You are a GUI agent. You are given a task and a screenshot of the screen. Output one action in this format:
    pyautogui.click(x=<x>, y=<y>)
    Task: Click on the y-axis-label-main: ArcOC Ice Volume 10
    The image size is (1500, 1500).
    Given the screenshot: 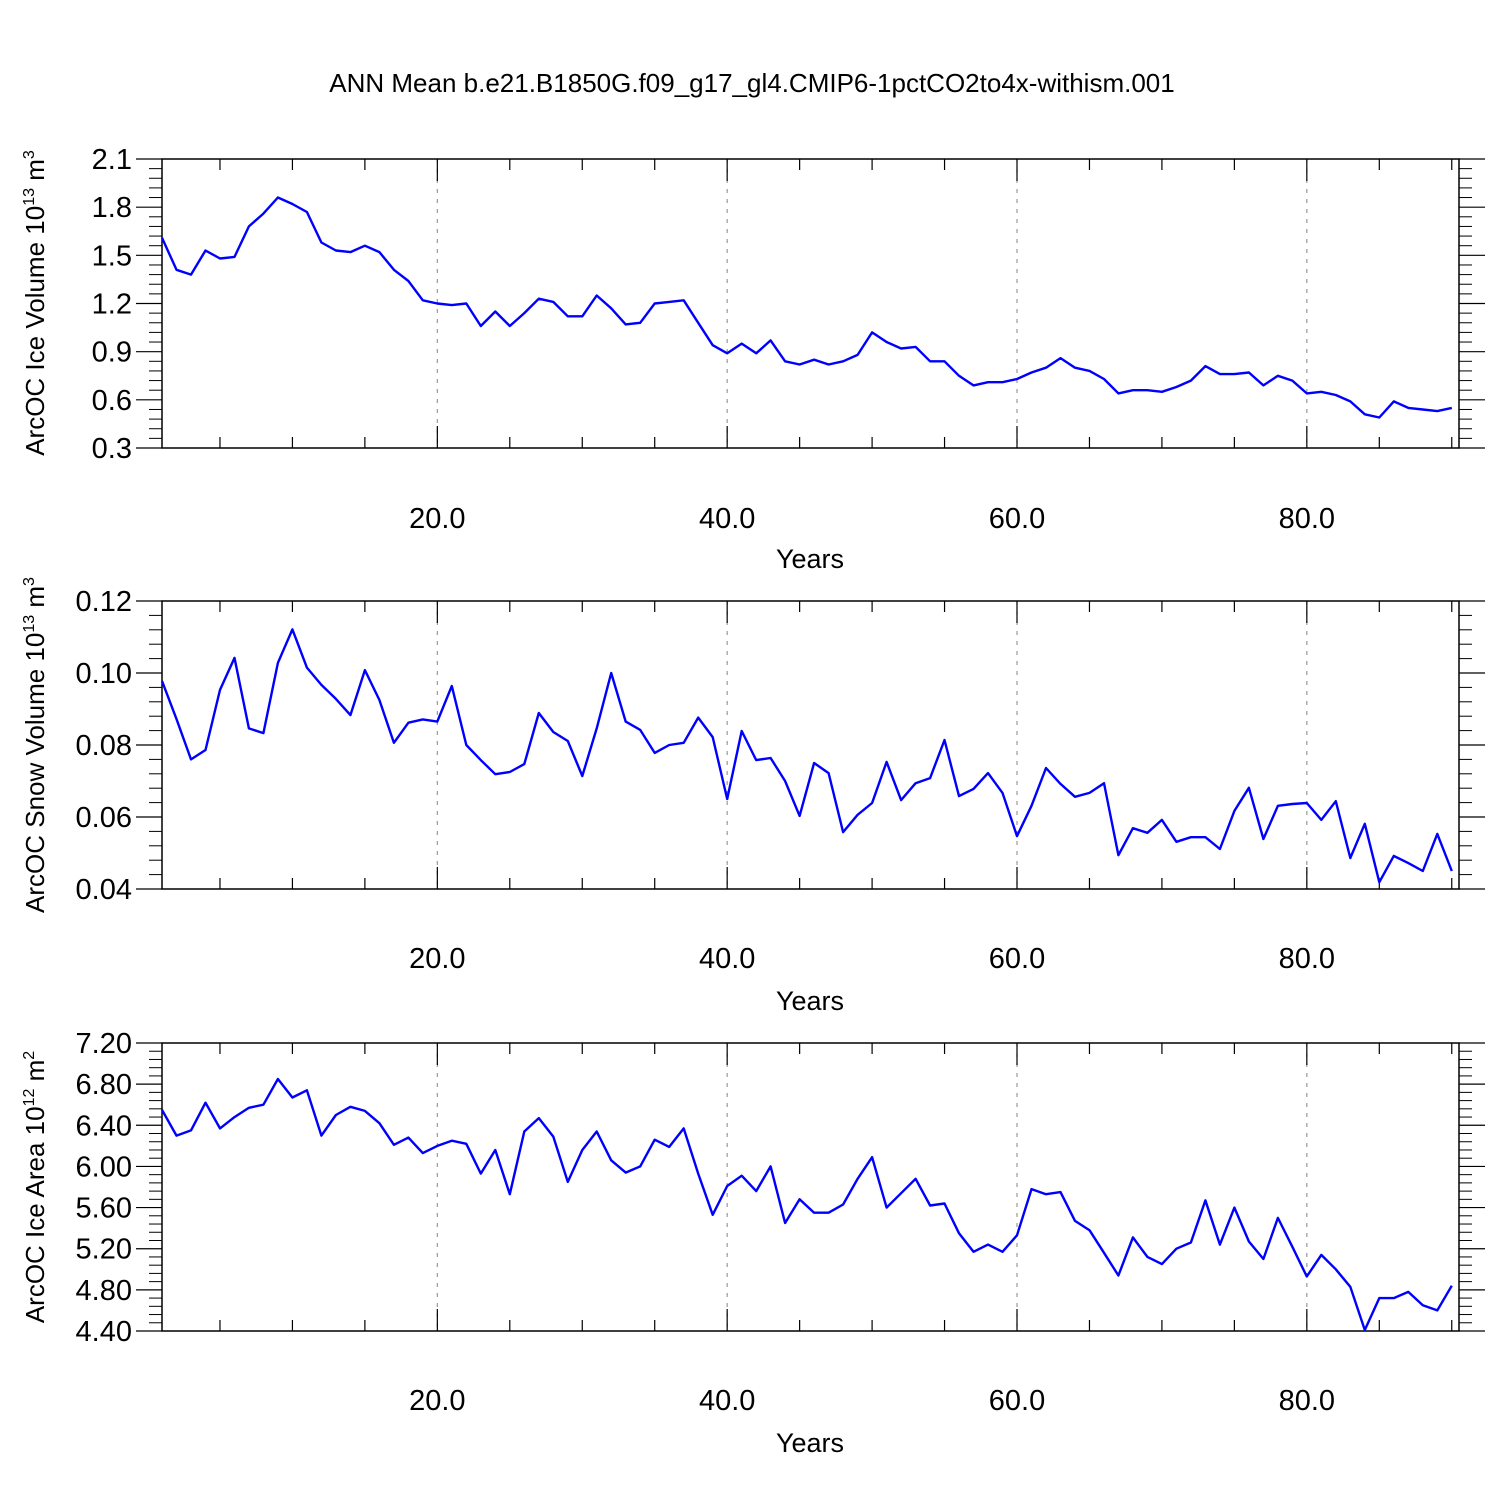 What is the action you would take?
    pyautogui.click(x=35, y=331)
    